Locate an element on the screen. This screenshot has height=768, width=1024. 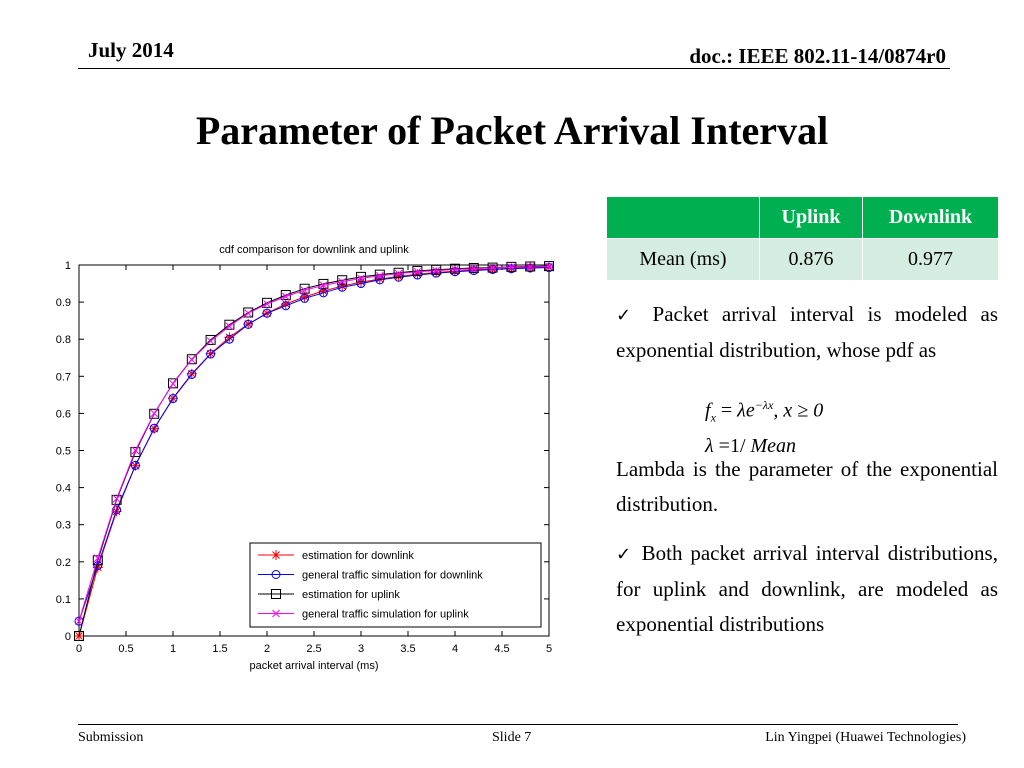
y-tick-label: 0.4 is located at coordinates (63, 489).